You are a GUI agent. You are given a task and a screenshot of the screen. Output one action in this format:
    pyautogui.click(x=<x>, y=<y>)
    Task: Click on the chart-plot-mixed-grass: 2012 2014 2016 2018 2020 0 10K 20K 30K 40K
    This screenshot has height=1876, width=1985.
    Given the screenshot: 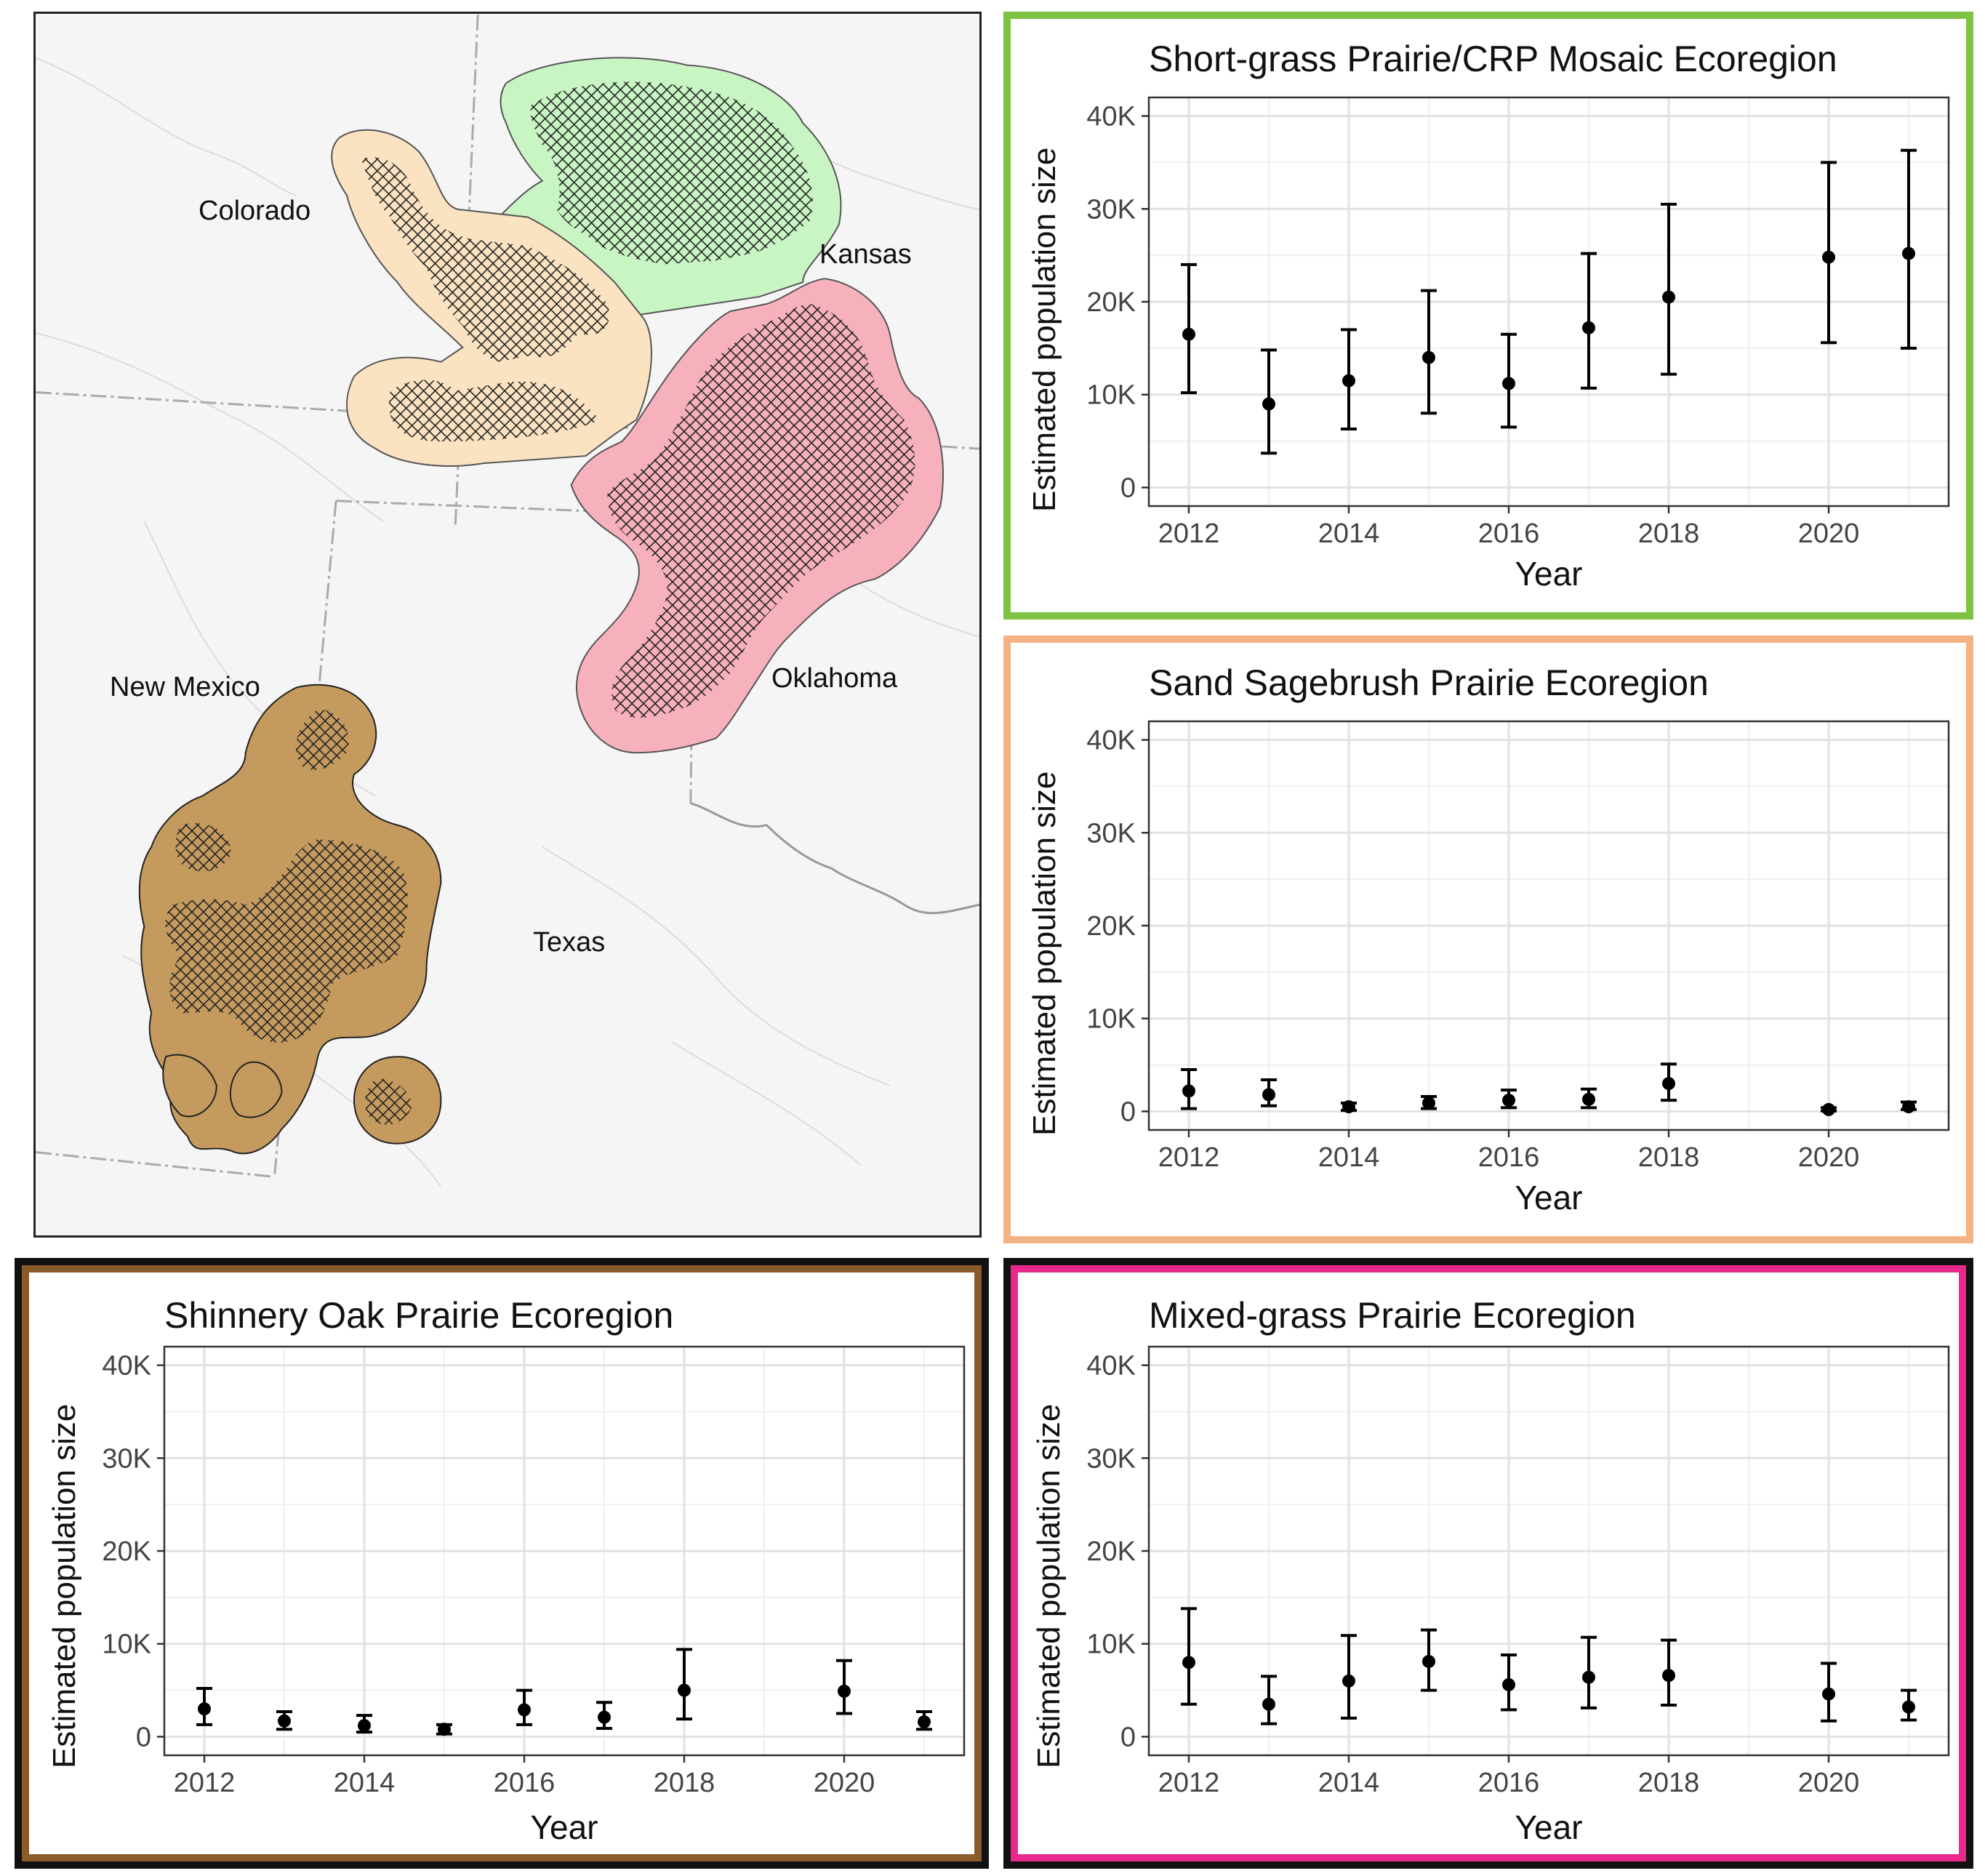 What is the action you would take?
    pyautogui.click(x=1518, y=1571)
    